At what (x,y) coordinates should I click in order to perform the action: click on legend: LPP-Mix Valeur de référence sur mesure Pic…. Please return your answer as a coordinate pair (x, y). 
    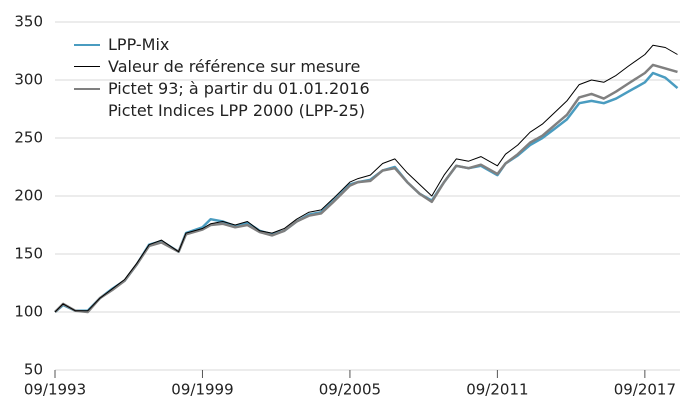
    Looking at the image, I should click on (222, 78).